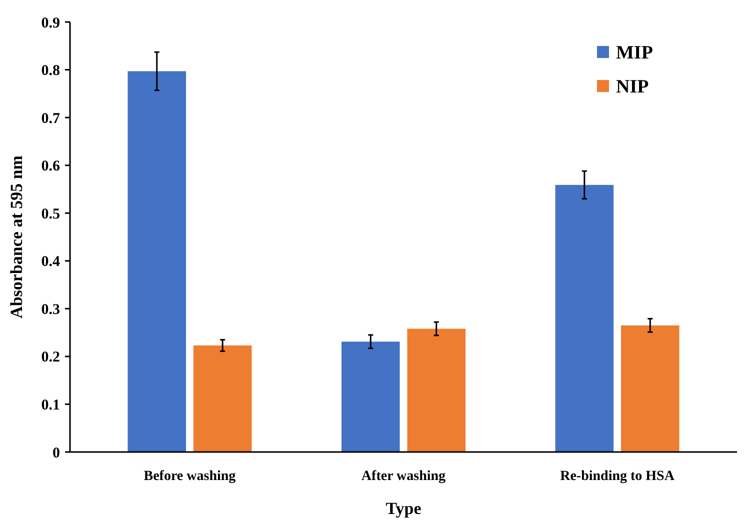 This screenshot has width=747, height=526. What do you see at coordinates (50, 358) in the screenshot?
I see `y-tick-label: 0.2` at bounding box center [50, 358].